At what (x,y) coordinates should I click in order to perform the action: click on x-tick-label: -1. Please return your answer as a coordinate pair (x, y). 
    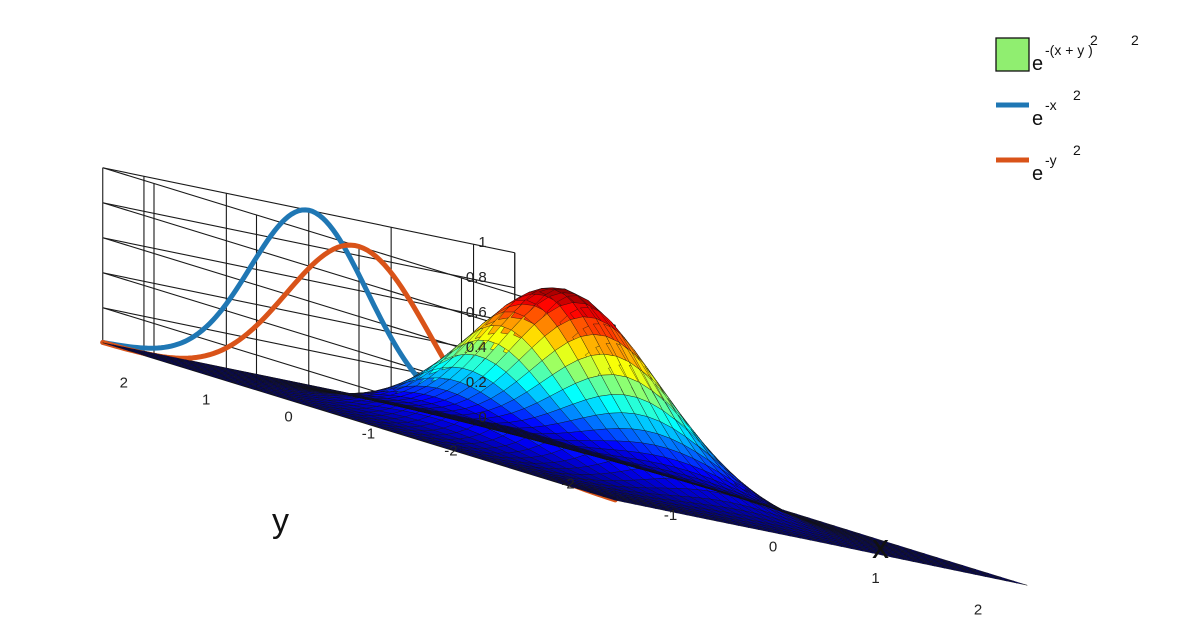
    Looking at the image, I should click on (670, 515).